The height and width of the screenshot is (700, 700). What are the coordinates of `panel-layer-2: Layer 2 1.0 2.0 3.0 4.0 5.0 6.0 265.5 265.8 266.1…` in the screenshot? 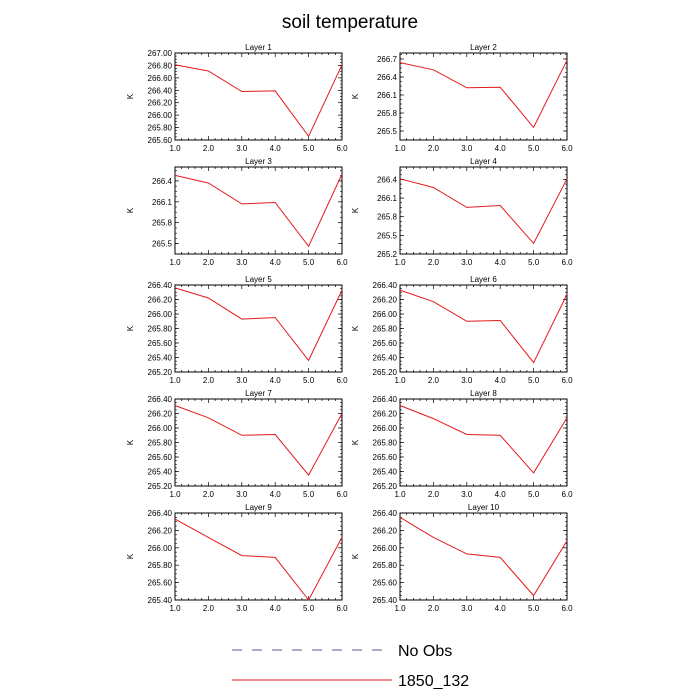 It's located at (462, 98).